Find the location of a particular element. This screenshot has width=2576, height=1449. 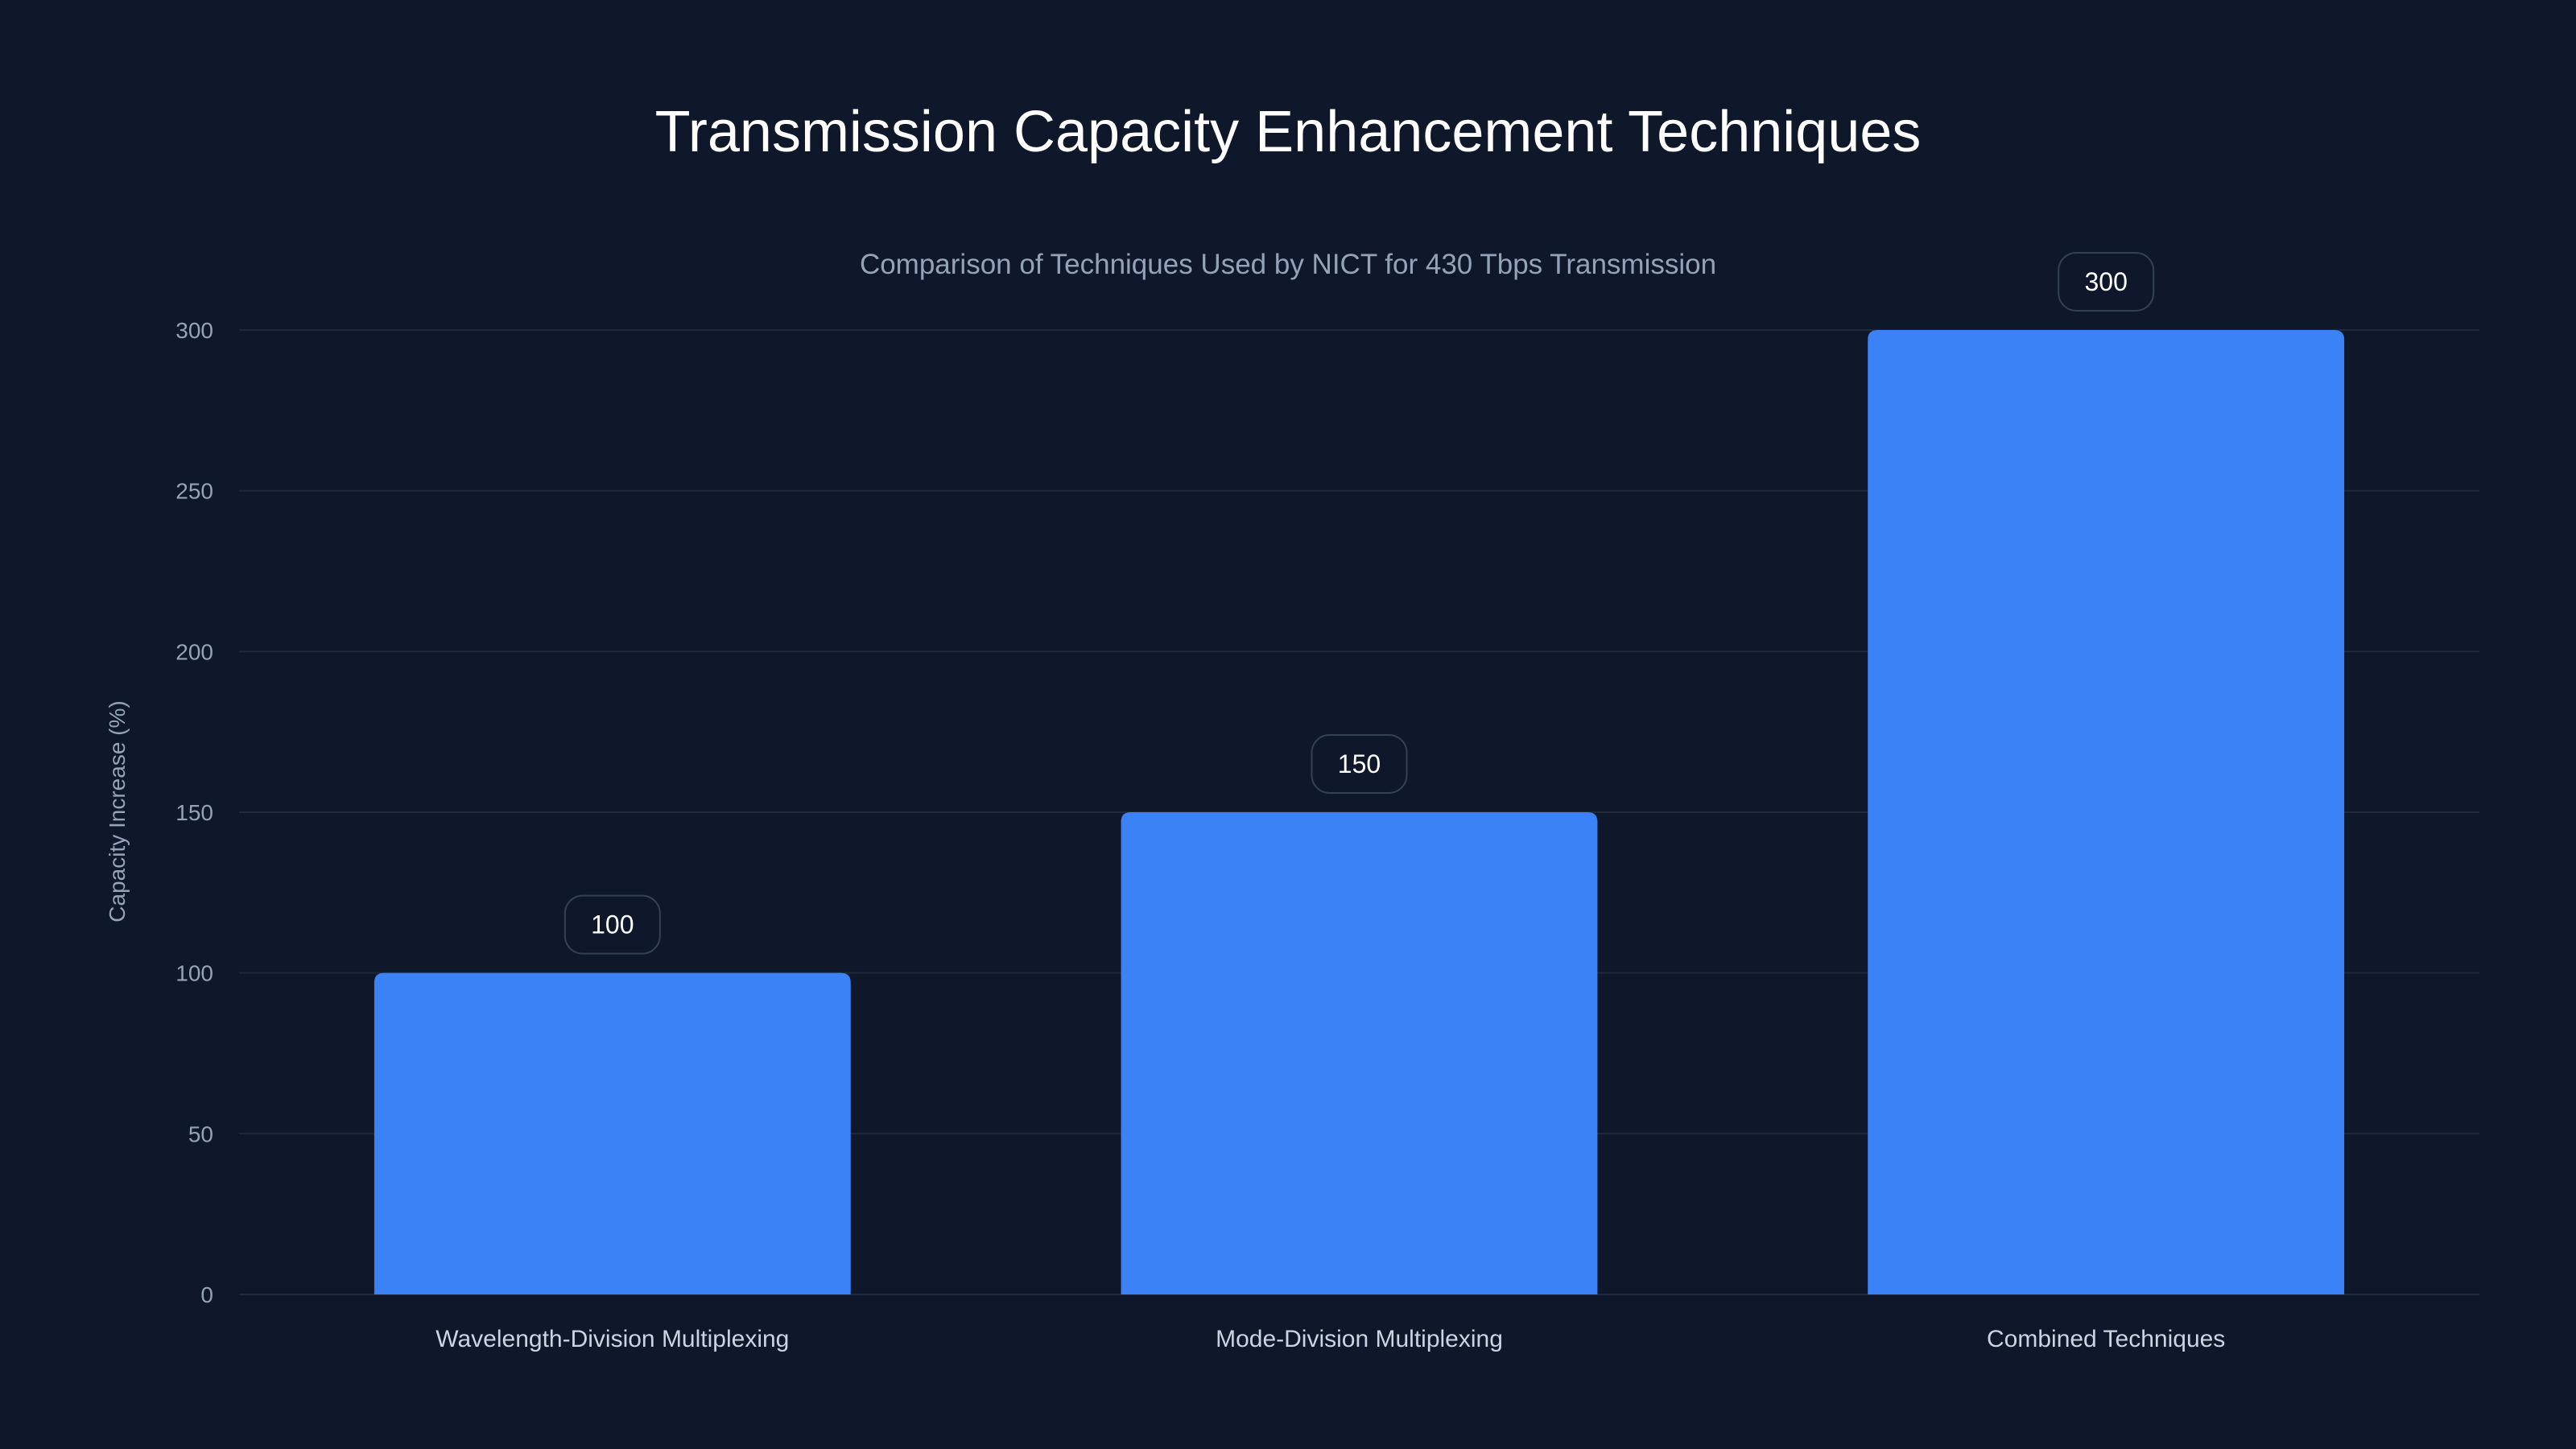

data-label: 100 is located at coordinates (612, 925).